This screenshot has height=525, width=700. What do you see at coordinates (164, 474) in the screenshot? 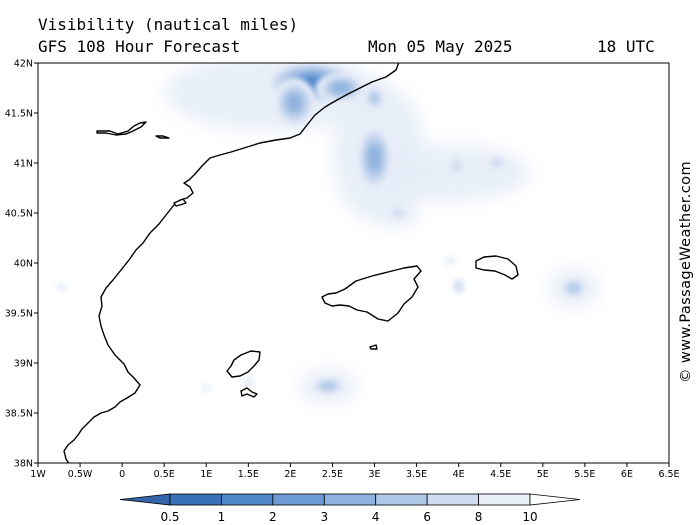
I see `x-tick-label: 0.5E` at bounding box center [164, 474].